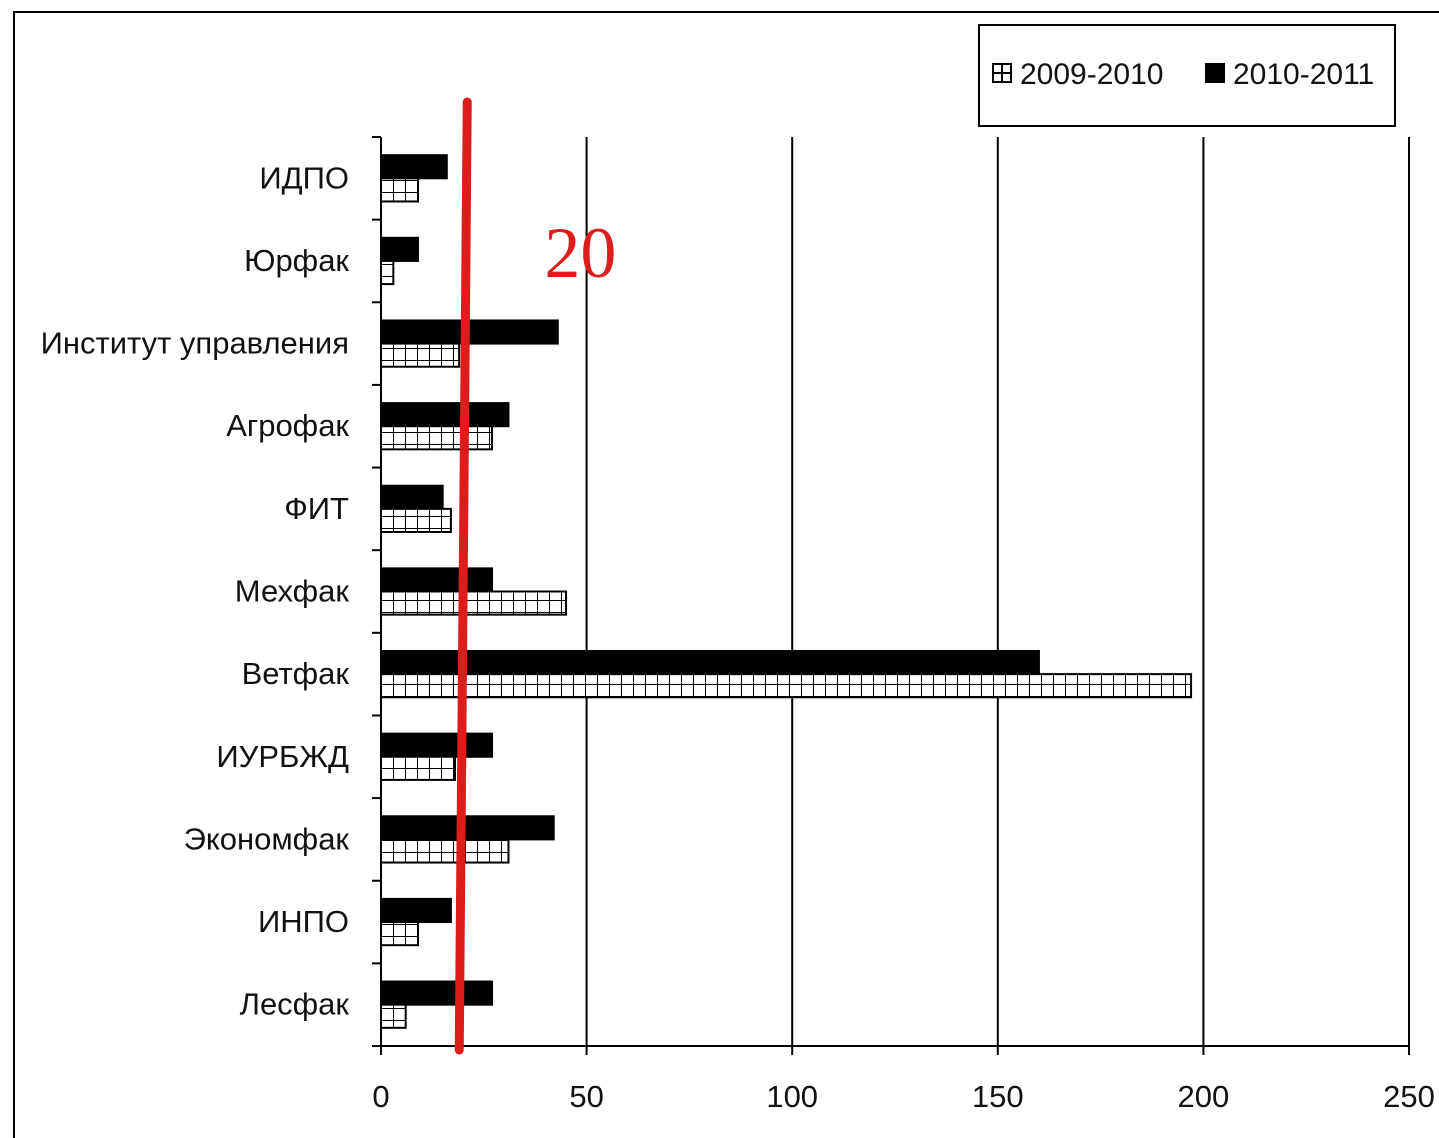 This screenshot has height=1138, width=1439. Describe the element at coordinates (586, 1096) in the screenshot. I see `tick-label: 50` at that location.